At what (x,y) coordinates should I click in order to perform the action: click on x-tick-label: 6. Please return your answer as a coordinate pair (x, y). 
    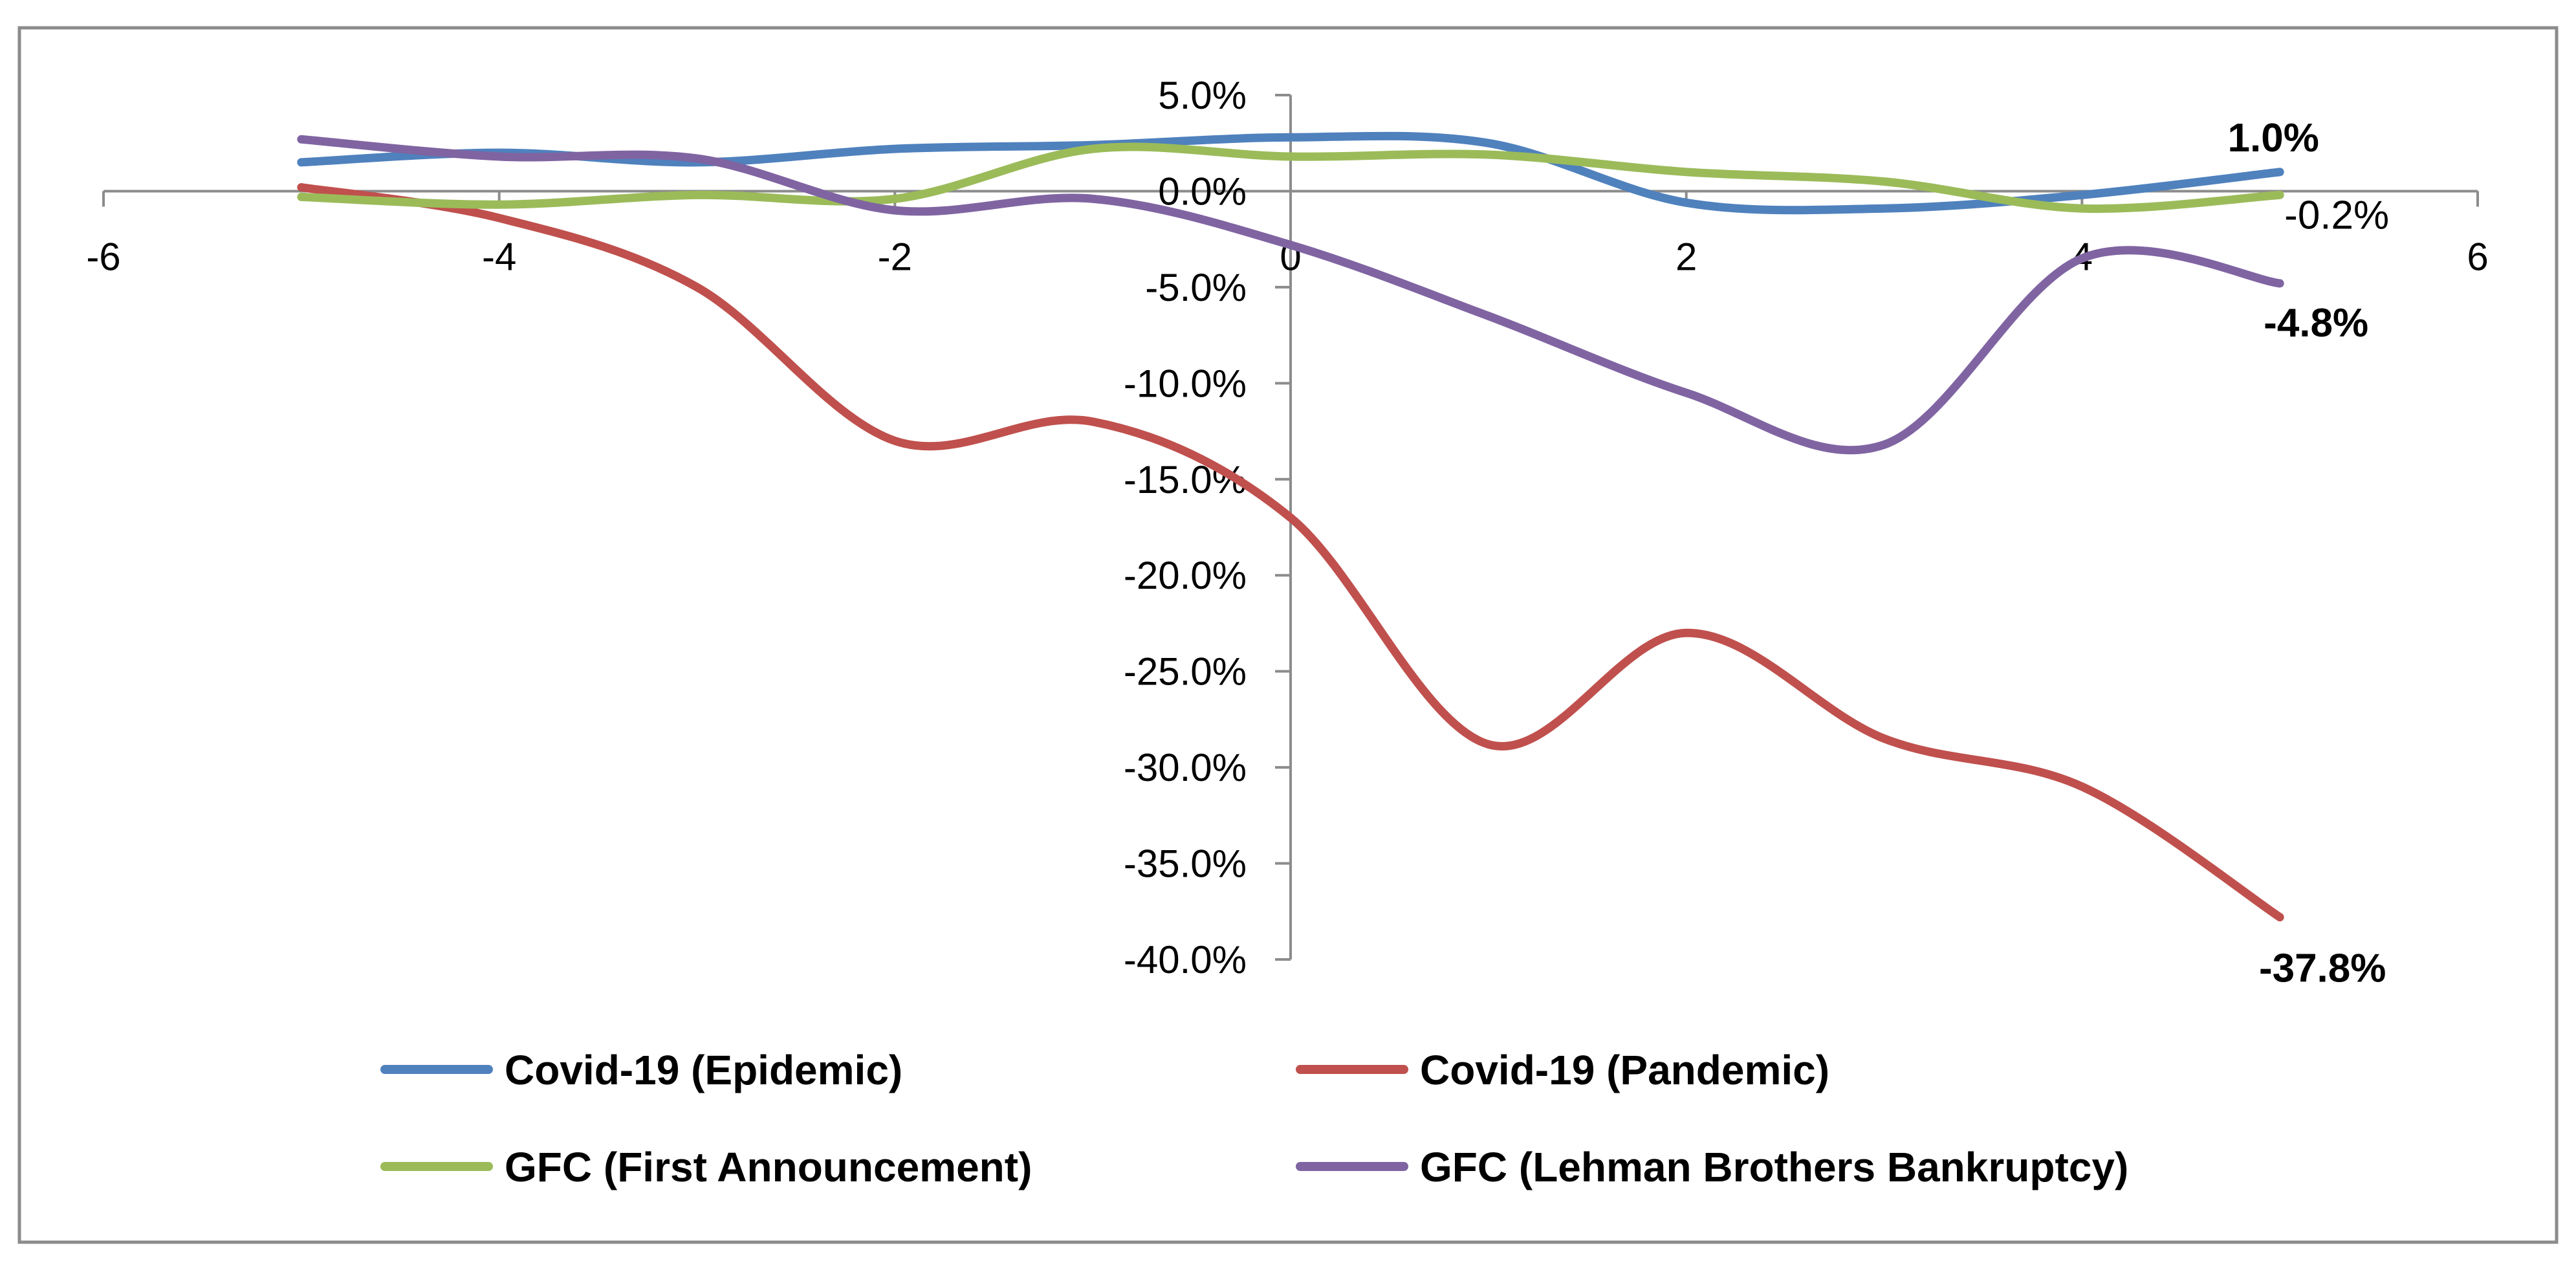
    Looking at the image, I should click on (2477, 256).